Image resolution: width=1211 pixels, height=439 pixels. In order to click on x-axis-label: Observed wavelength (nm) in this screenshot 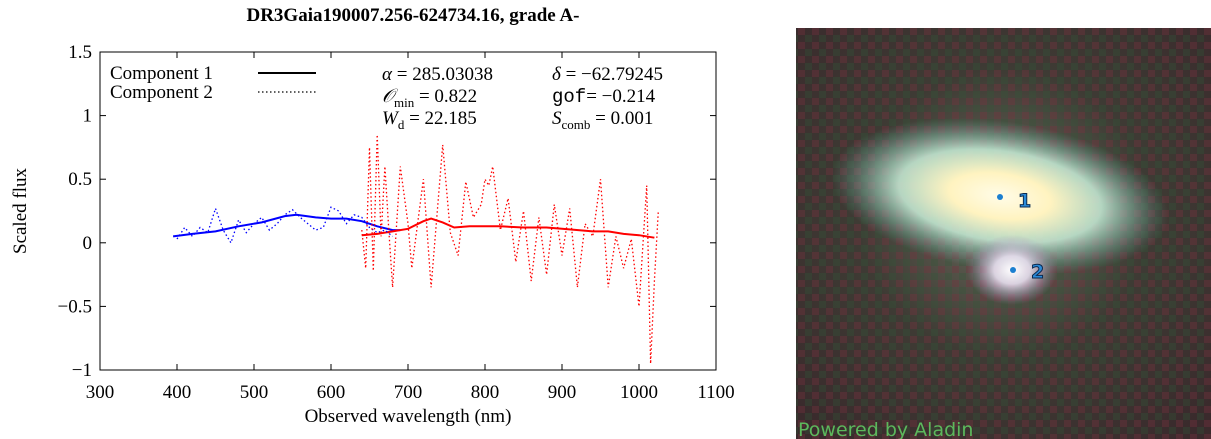, I will do `click(408, 416)`.